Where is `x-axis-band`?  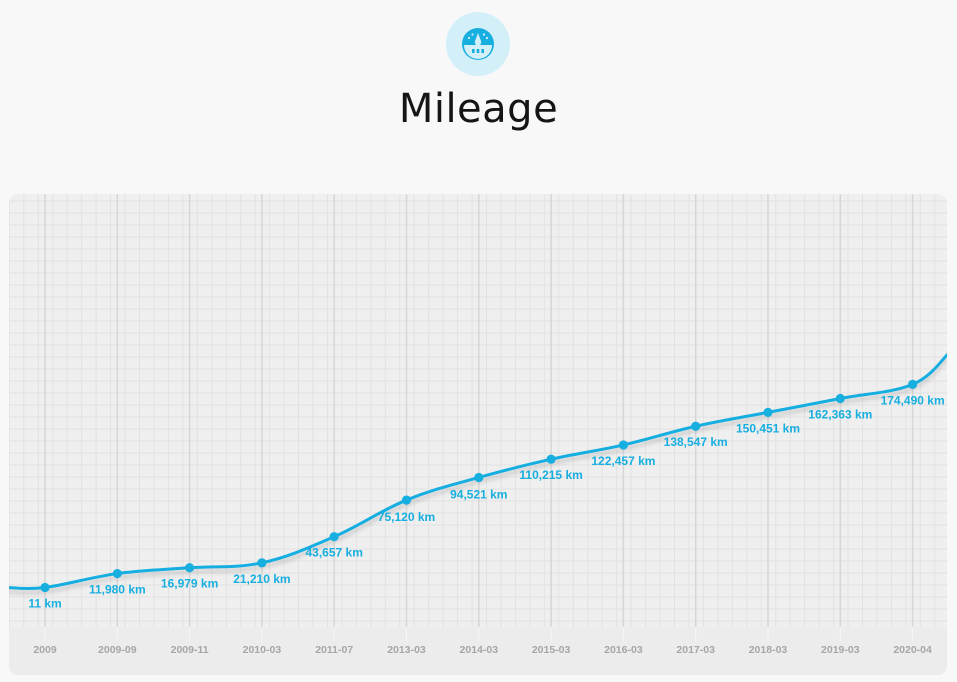 x-axis-band is located at coordinates (478, 651).